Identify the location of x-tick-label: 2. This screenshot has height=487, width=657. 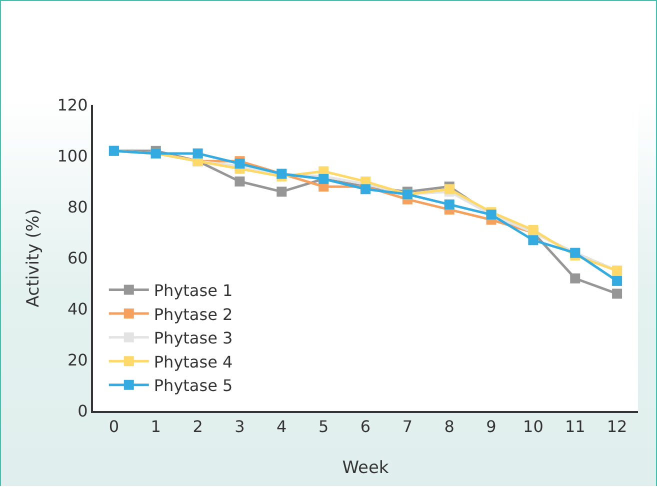
(197, 426).